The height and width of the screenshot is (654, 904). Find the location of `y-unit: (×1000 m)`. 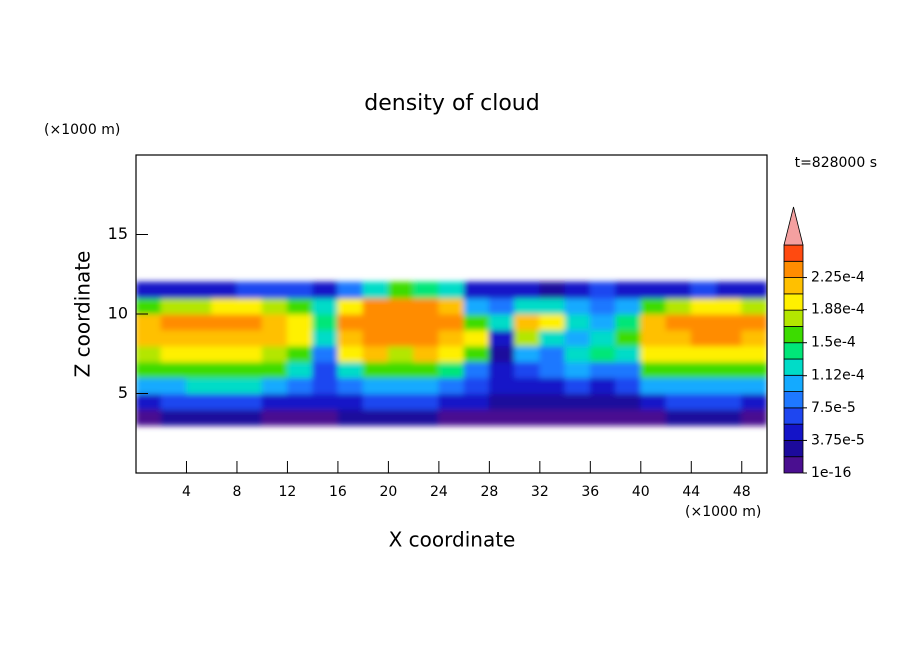

y-unit: (×1000 m) is located at coordinates (82, 130).